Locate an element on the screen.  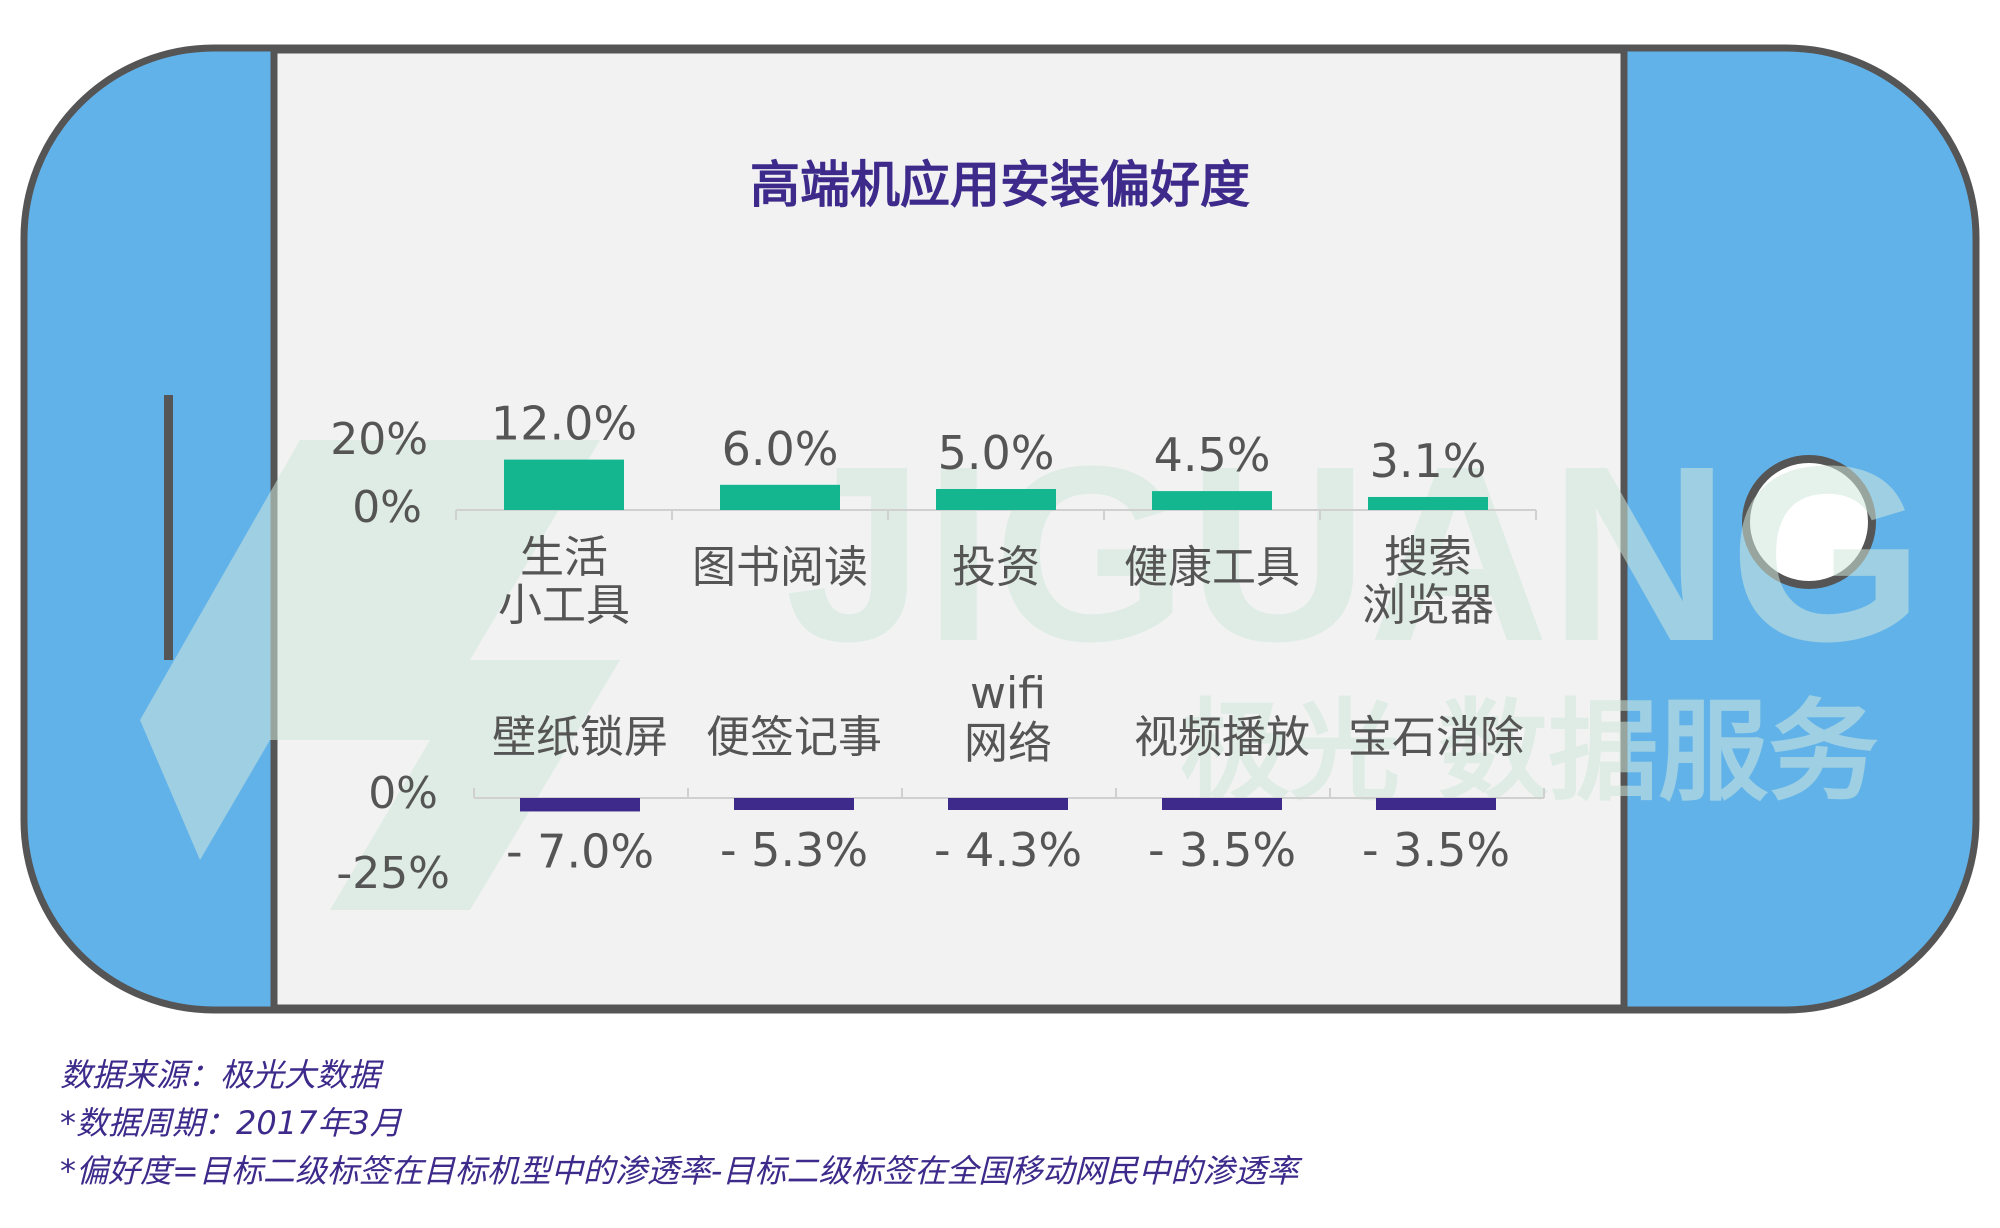
category-label: 网络 is located at coordinates (1008, 743).